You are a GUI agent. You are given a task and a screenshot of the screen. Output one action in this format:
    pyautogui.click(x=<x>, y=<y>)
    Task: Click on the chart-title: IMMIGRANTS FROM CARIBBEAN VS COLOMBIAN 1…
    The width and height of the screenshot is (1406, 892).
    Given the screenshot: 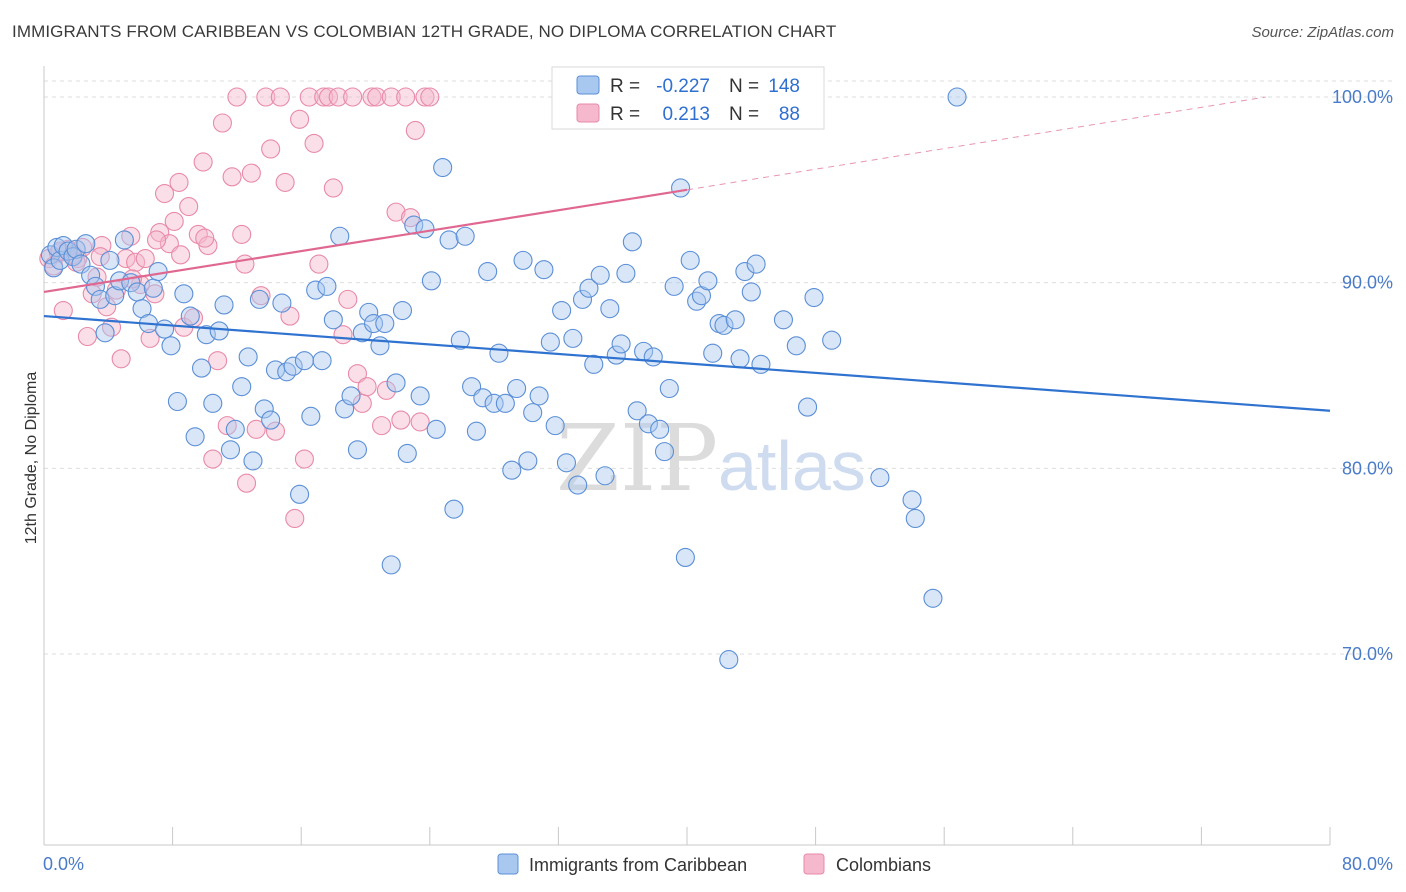 What is the action you would take?
    pyautogui.click(x=424, y=31)
    